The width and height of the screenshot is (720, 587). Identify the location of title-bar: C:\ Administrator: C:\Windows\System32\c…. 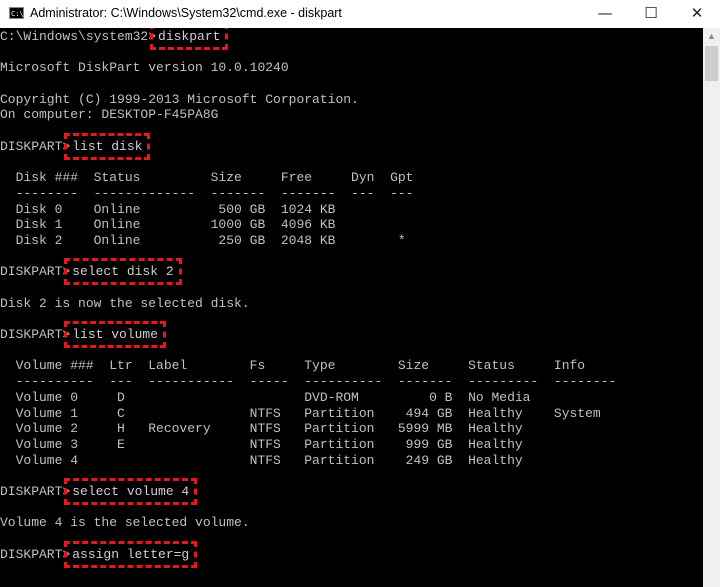
(360, 14).